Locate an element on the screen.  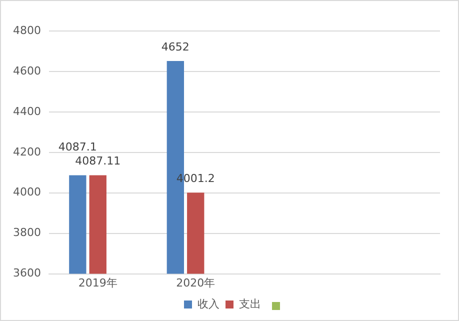
legend-label: 收入 is located at coordinates (209, 303).